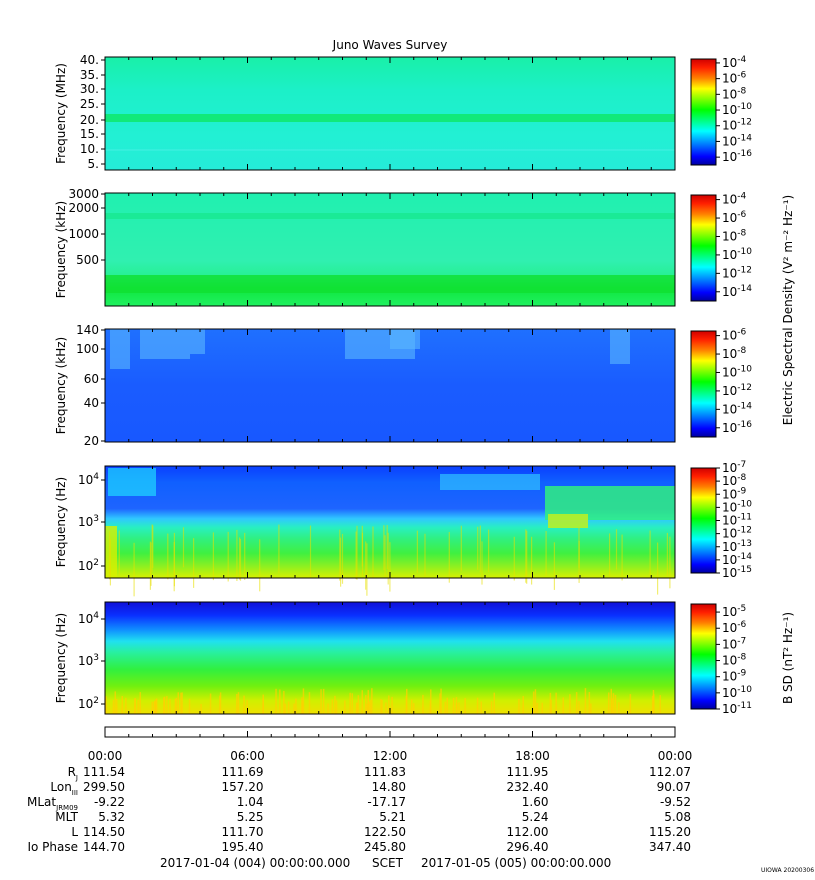 This screenshot has height=880, width=815. What do you see at coordinates (250, 817) in the screenshot?
I see `ephem-value: 5.25` at bounding box center [250, 817].